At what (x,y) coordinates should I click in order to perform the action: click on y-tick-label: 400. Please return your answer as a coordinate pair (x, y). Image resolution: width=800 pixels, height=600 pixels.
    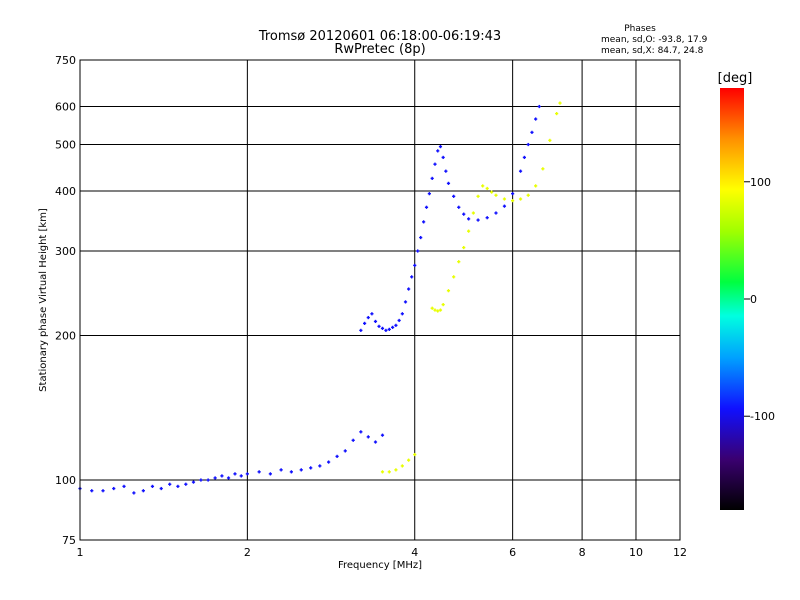
    Looking at the image, I should click on (65, 191).